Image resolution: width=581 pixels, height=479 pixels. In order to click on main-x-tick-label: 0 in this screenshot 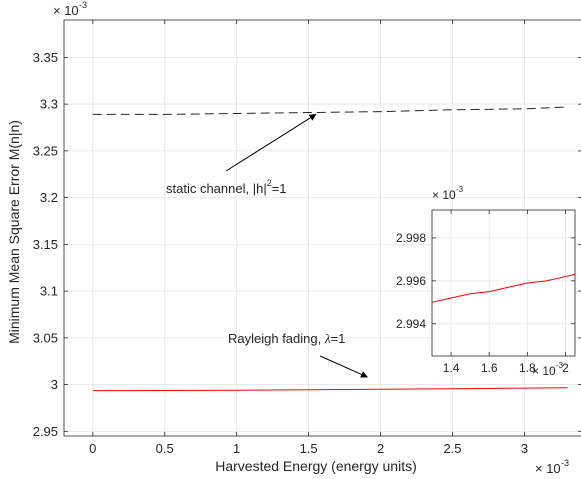, I will do `click(92, 448)`.